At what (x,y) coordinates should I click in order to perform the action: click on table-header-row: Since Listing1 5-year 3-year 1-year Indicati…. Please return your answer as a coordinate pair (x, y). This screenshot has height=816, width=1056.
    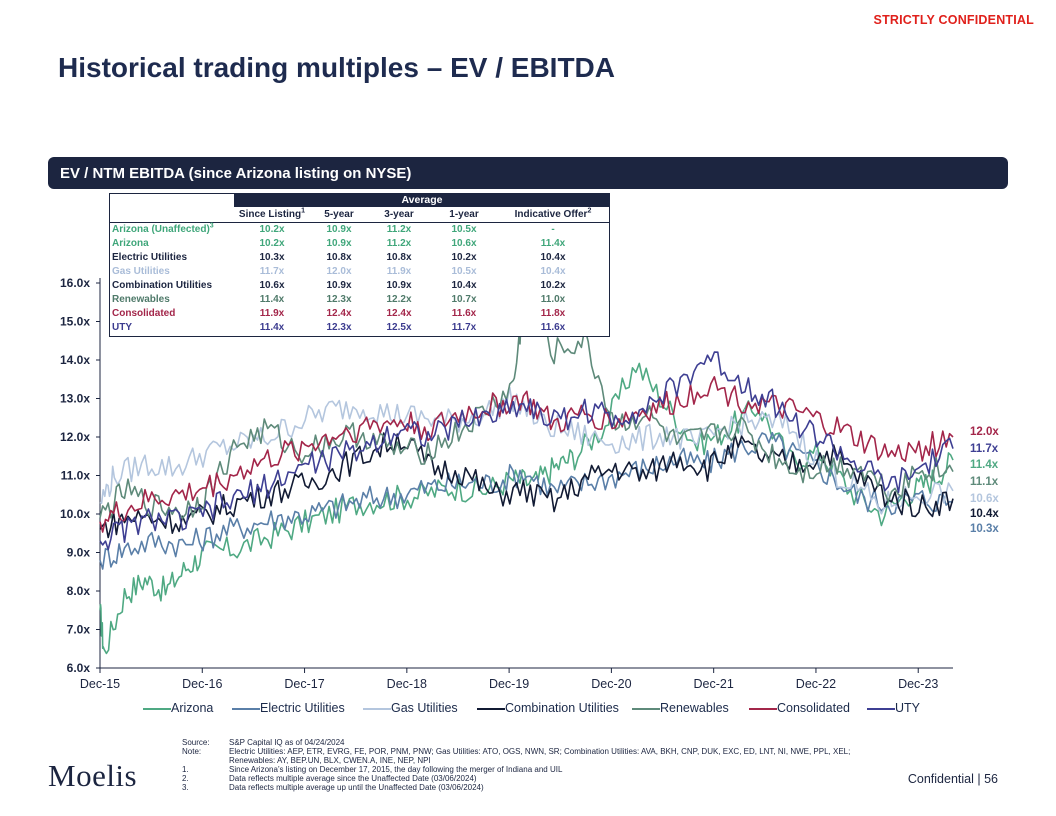
    Looking at the image, I should click on (359, 215).